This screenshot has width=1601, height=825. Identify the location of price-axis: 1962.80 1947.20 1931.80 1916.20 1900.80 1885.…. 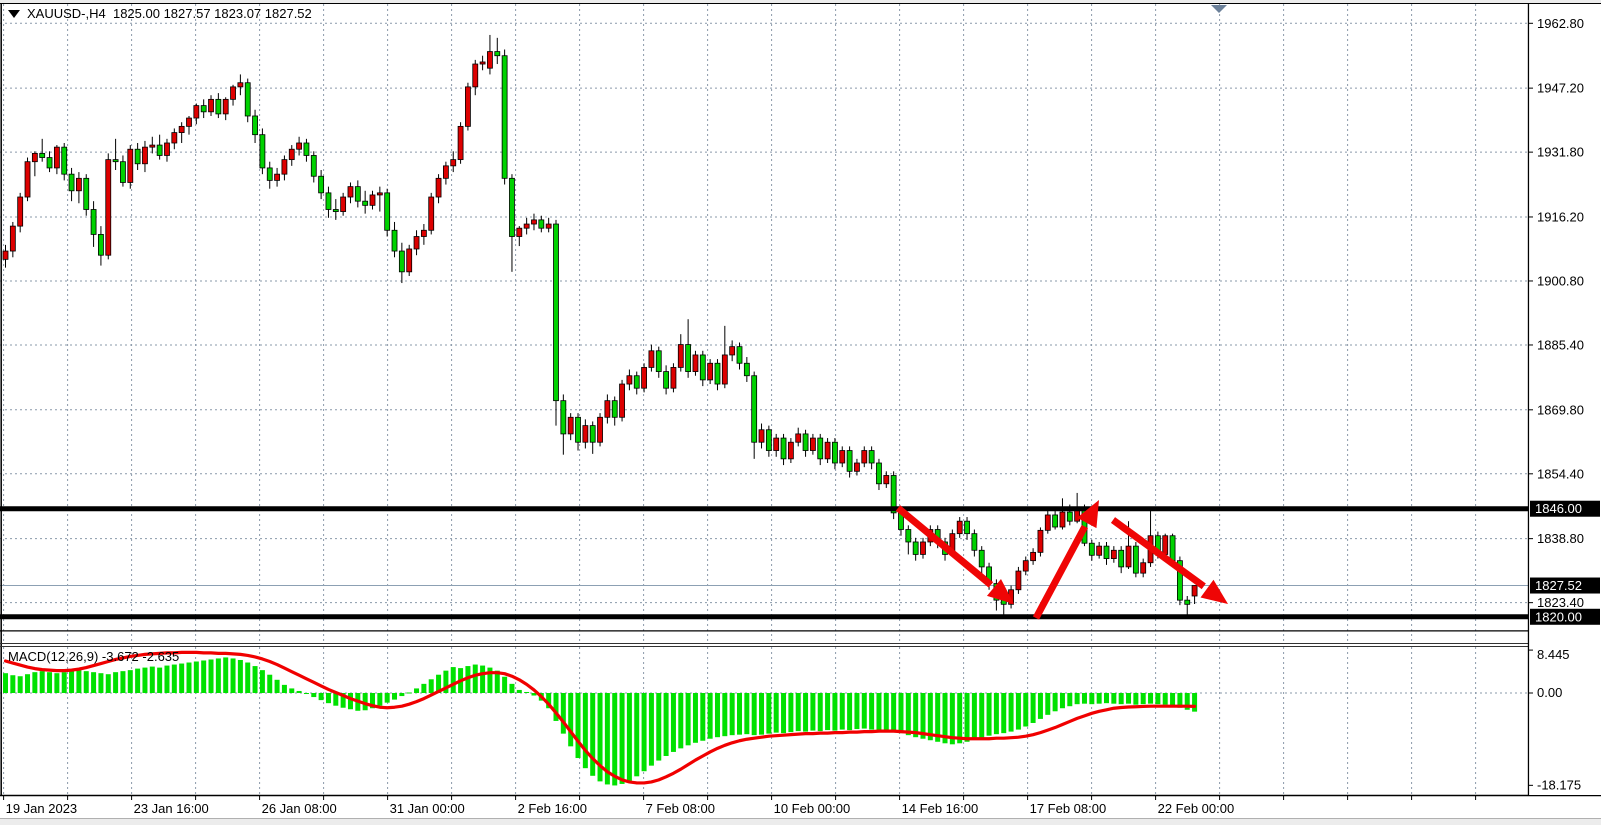
(1564, 399).